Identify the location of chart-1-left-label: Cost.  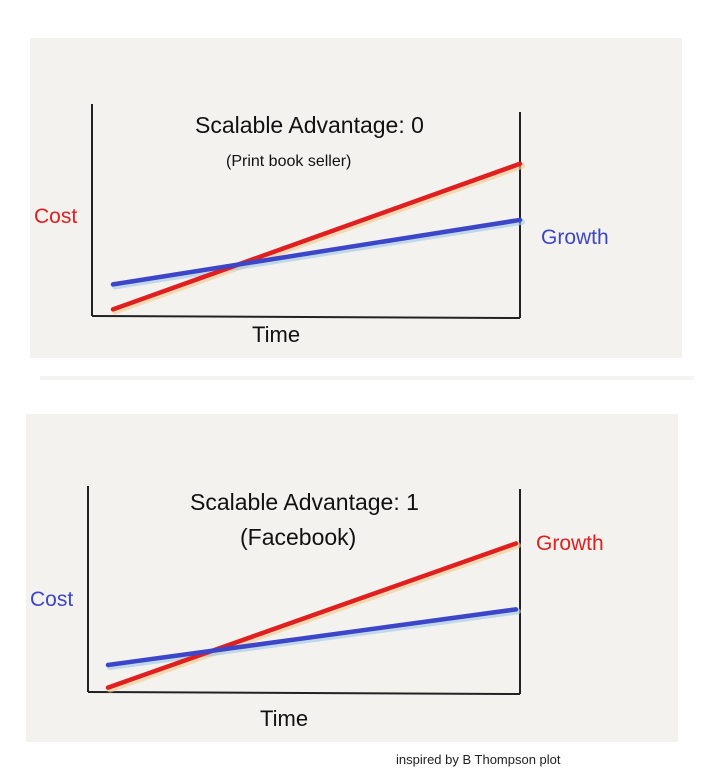
(55, 216).